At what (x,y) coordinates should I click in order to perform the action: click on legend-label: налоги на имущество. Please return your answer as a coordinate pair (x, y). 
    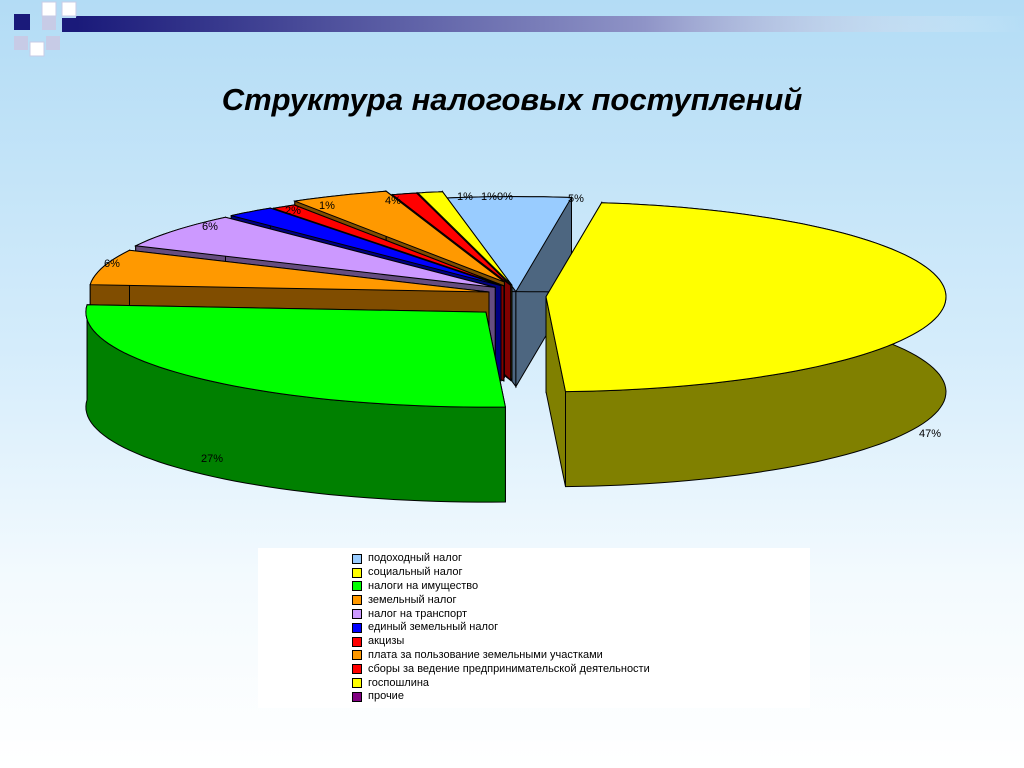
    Looking at the image, I should click on (423, 585).